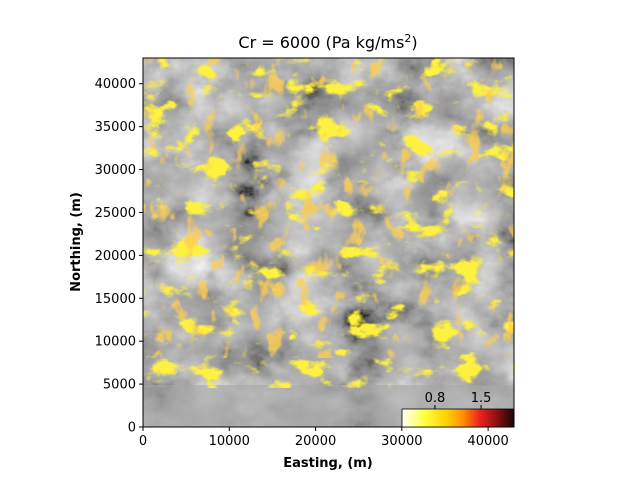 The height and width of the screenshot is (480, 640). I want to click on y-tick-label: 35000, so click(115, 127).